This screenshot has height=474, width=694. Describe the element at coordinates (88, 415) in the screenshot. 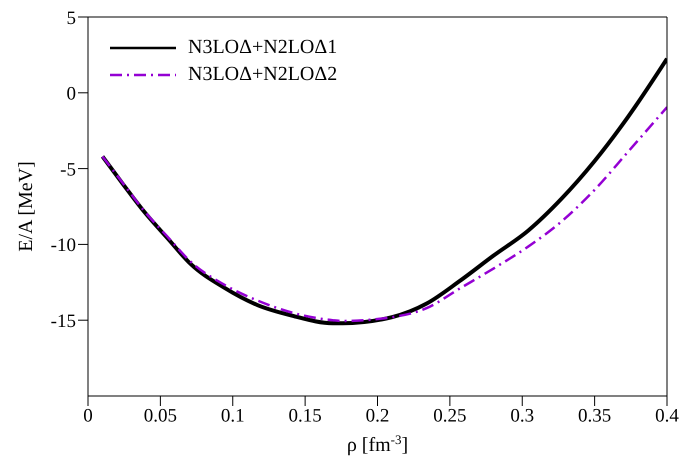

I see `x-tick-label: 0` at that location.